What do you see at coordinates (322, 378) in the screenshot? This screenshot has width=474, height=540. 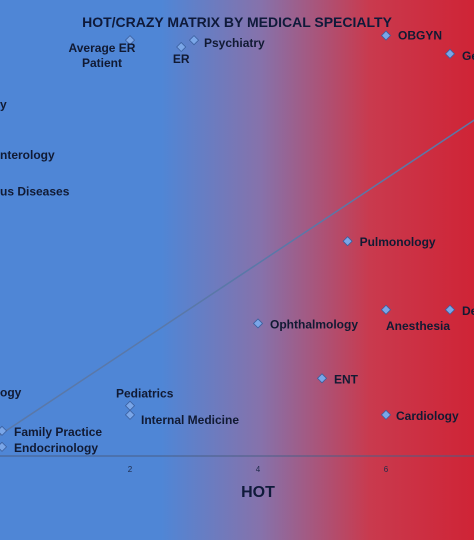 I see `point-ent` at bounding box center [322, 378].